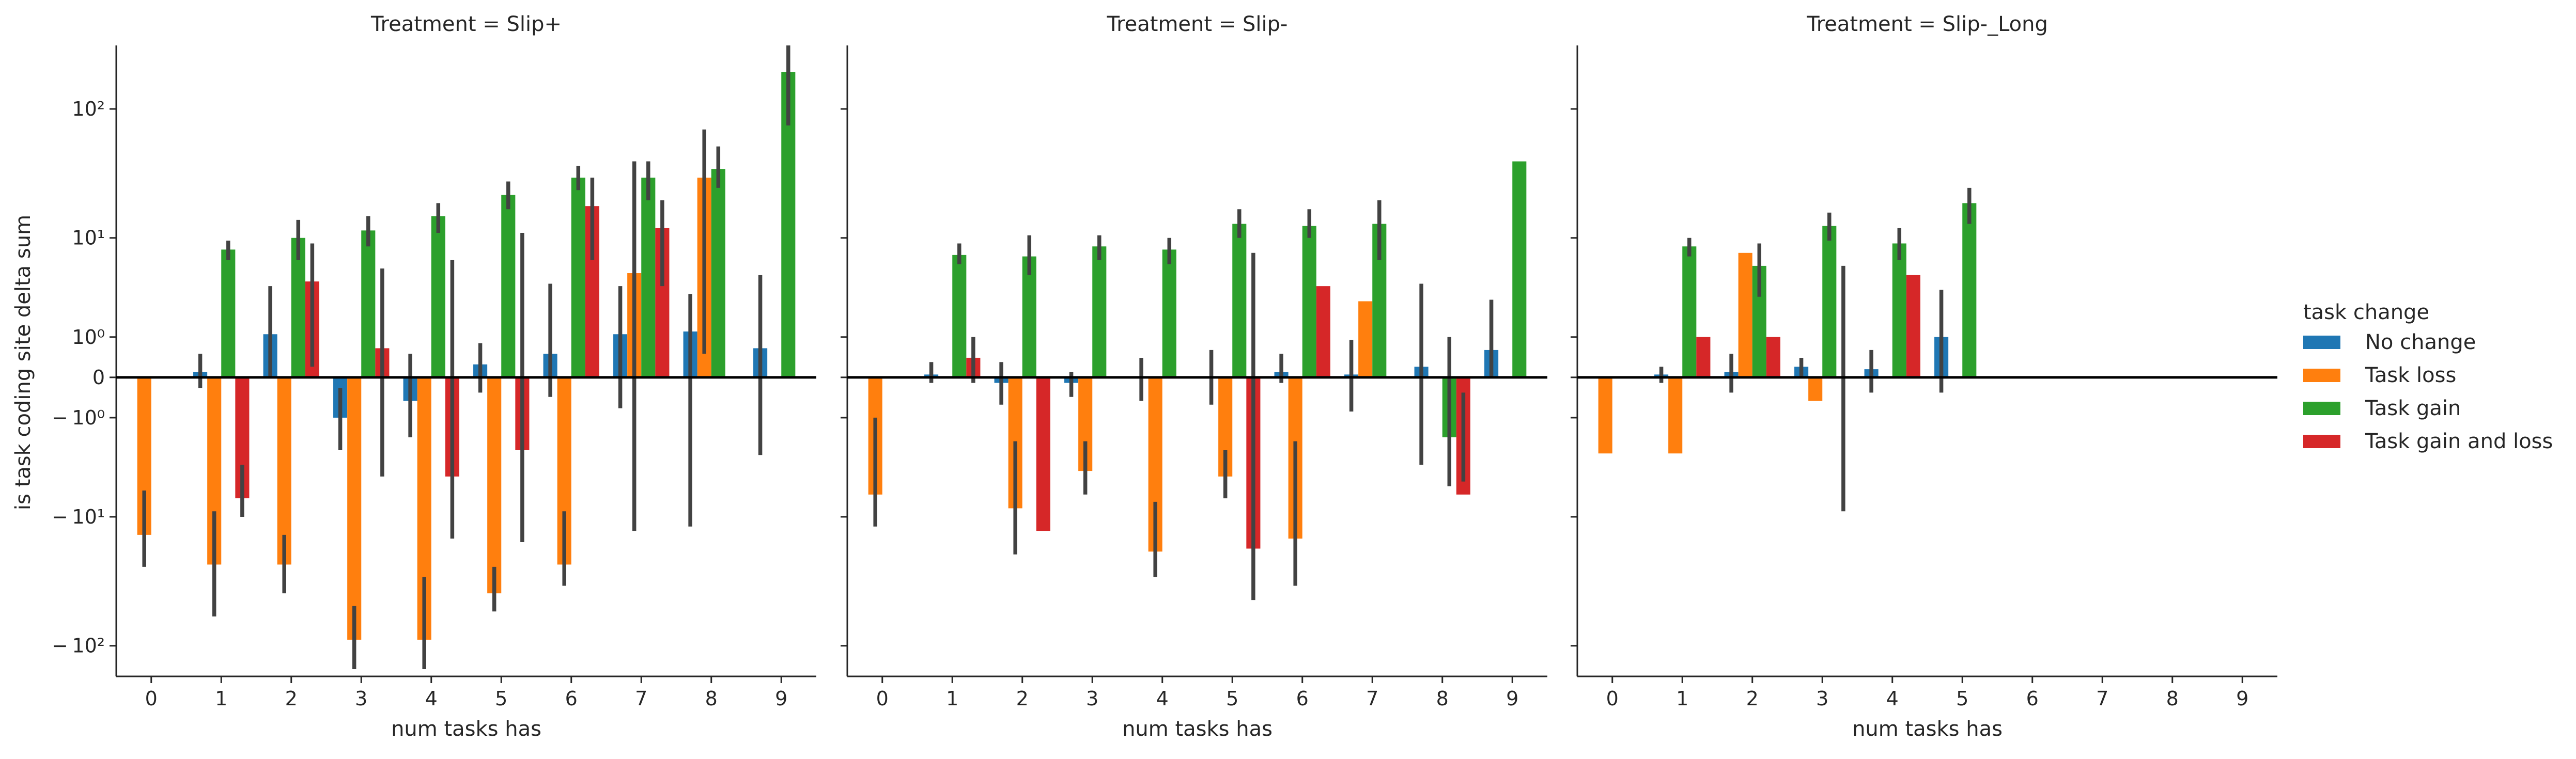 The height and width of the screenshot is (759, 2576). I want to click on legend-label: No change, so click(2420, 342).